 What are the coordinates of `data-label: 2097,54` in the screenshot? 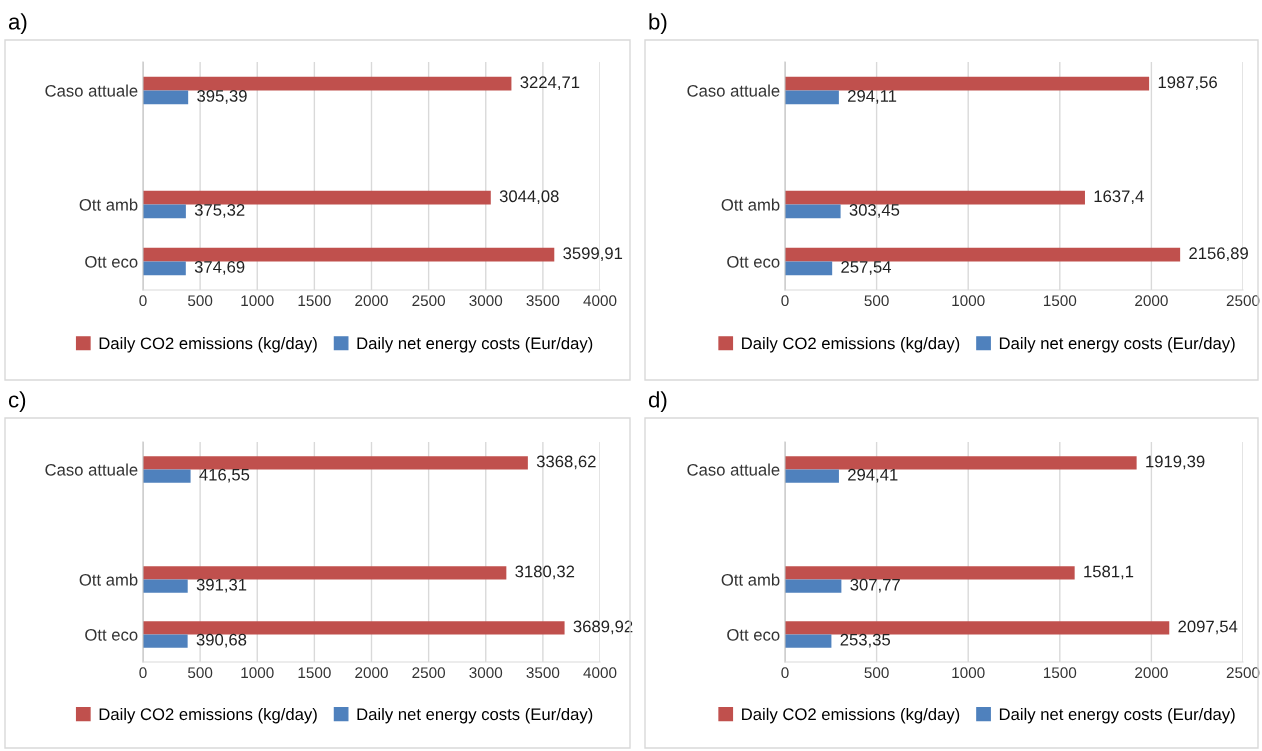 It's located at (1208, 627).